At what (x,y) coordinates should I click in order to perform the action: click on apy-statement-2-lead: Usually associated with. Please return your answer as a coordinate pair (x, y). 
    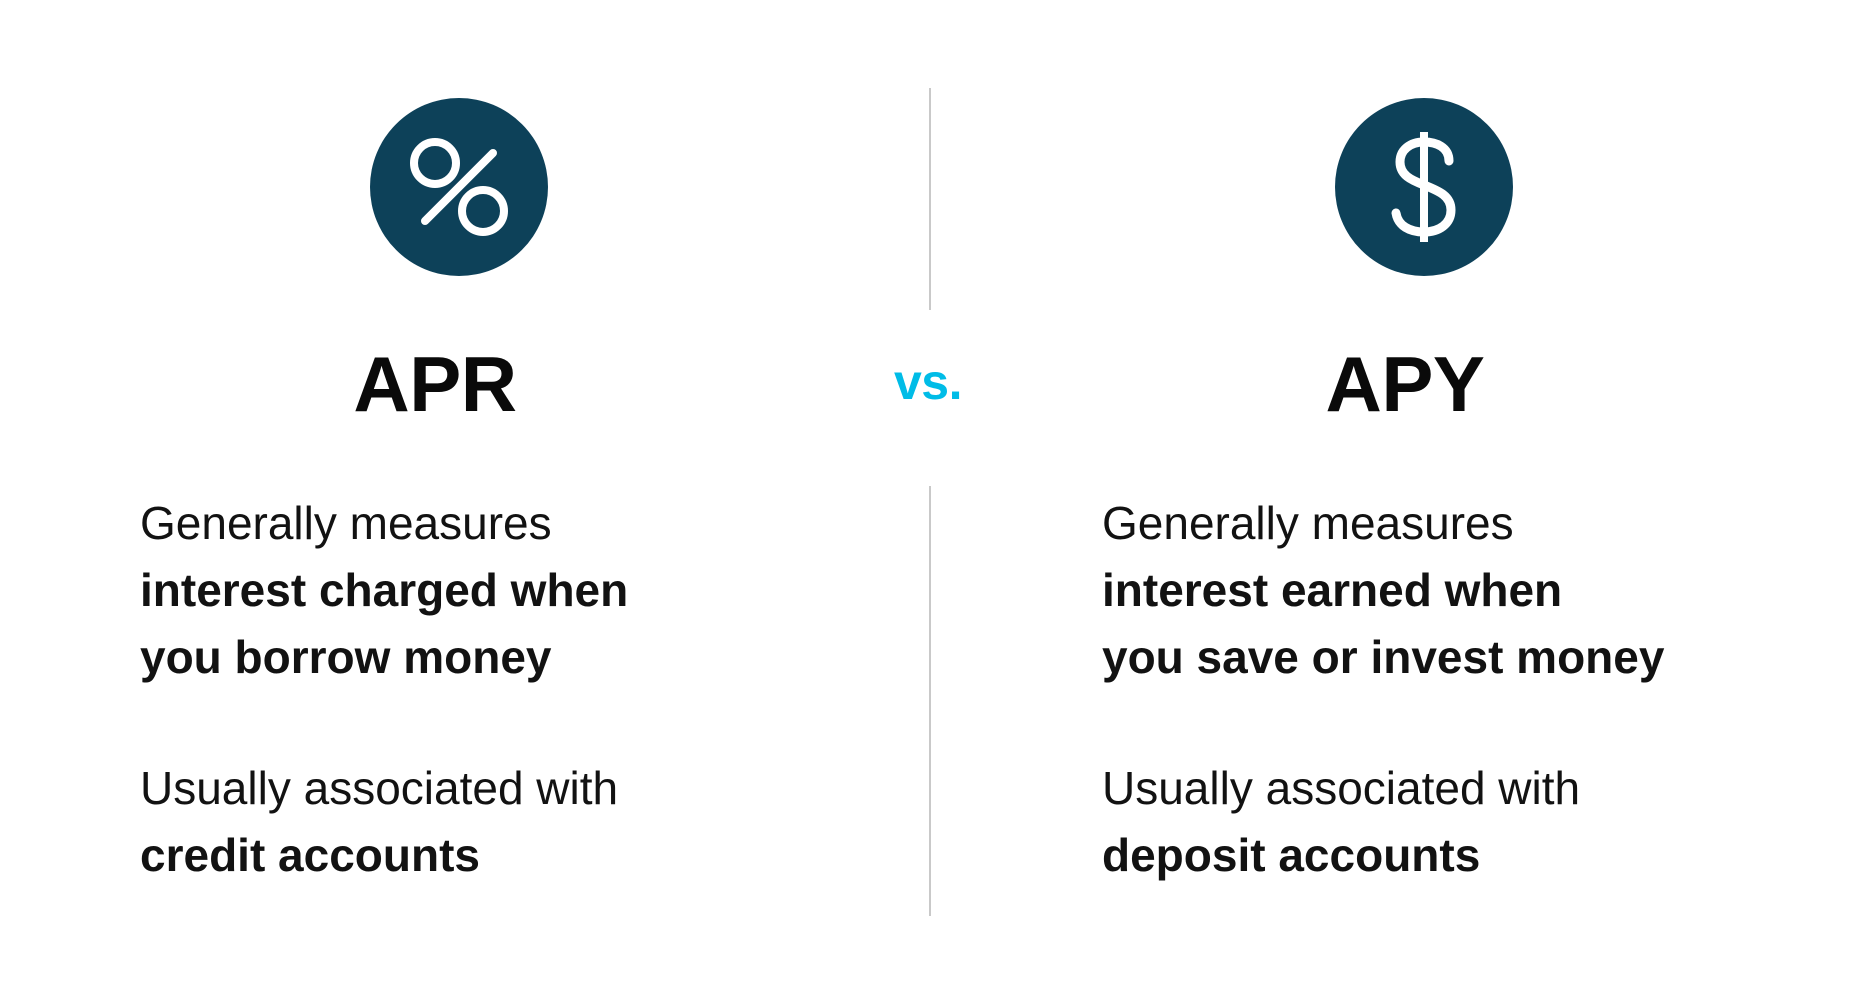
    Looking at the image, I should click on (1341, 788).